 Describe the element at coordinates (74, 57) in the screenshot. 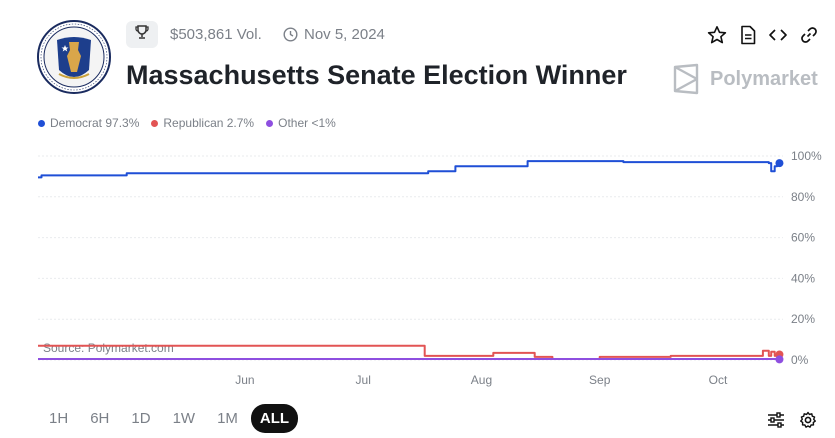

I see `massachusetts-seal-logo` at that location.